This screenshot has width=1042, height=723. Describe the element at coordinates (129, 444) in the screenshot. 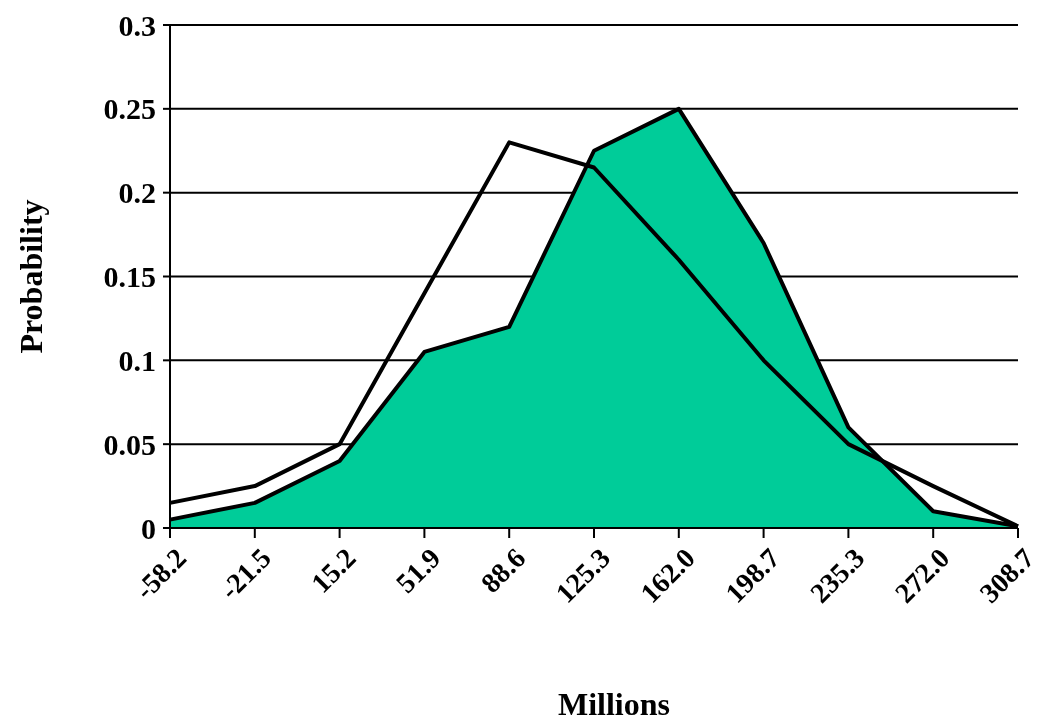

I see `y-tick-label: 0.05` at that location.